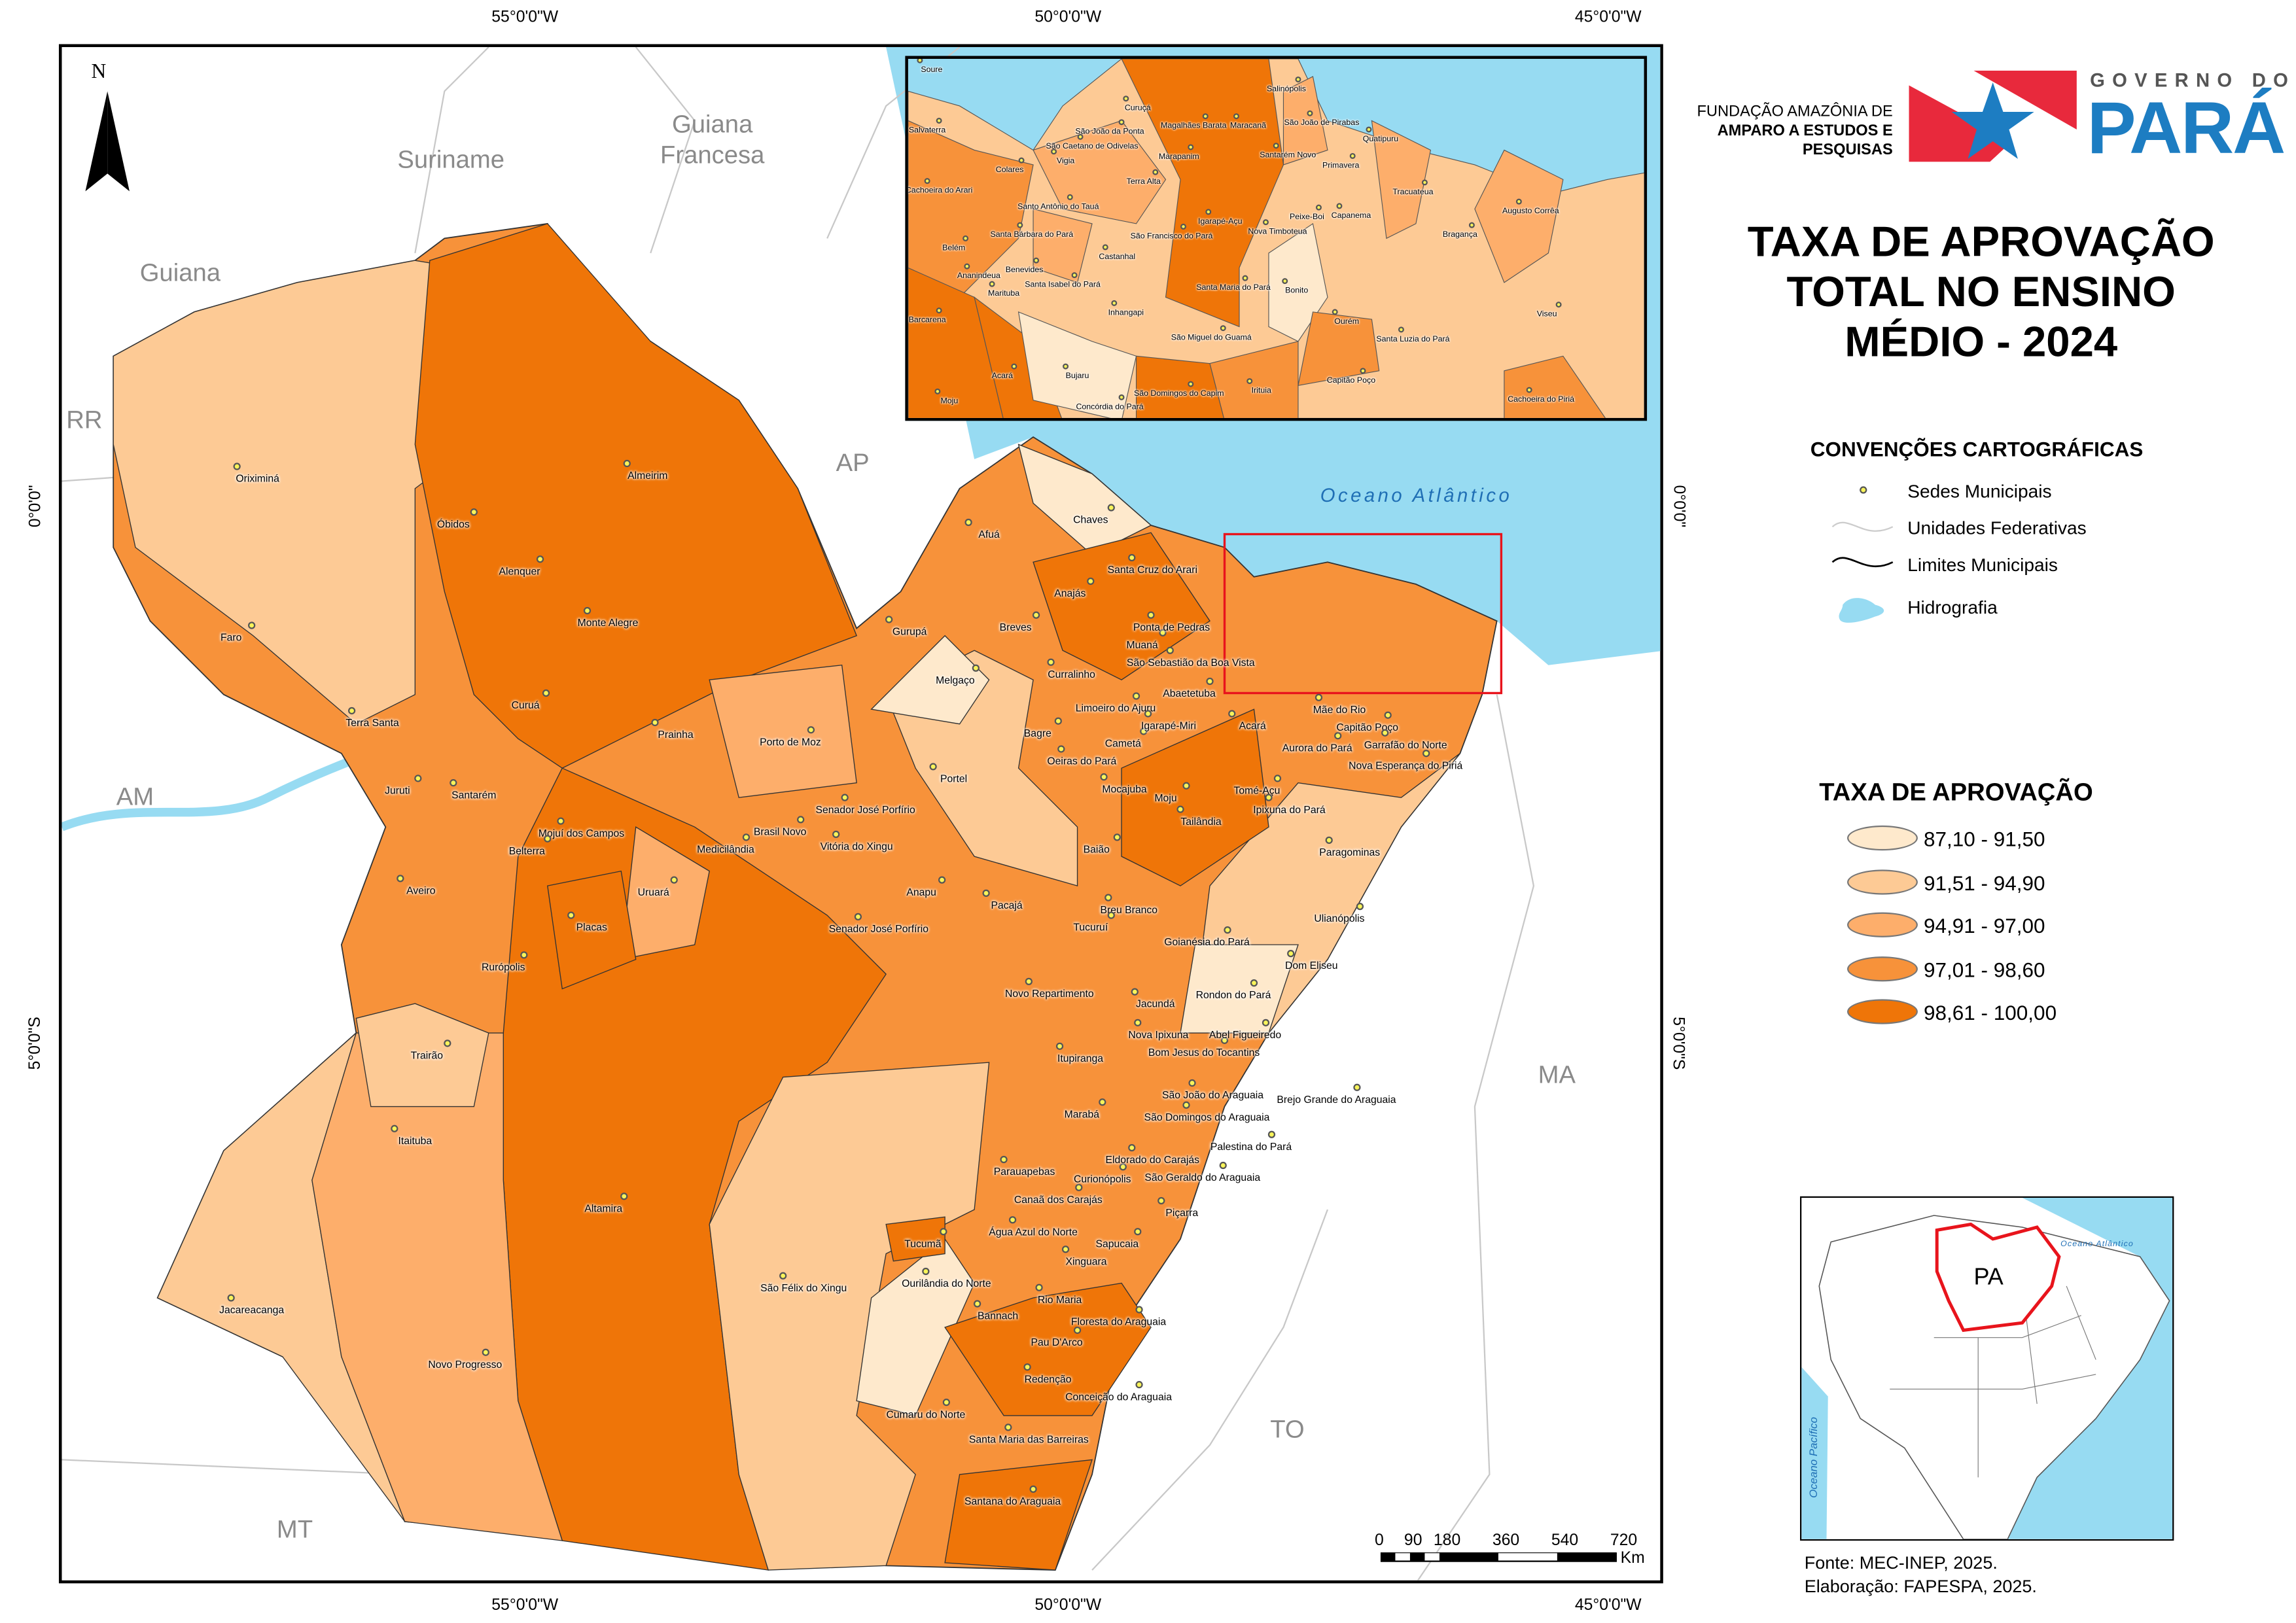 The image size is (2296, 1623). What do you see at coordinates (1190, 663) in the screenshot?
I see `municipality-label: São Sebastião da Boa Vista` at bounding box center [1190, 663].